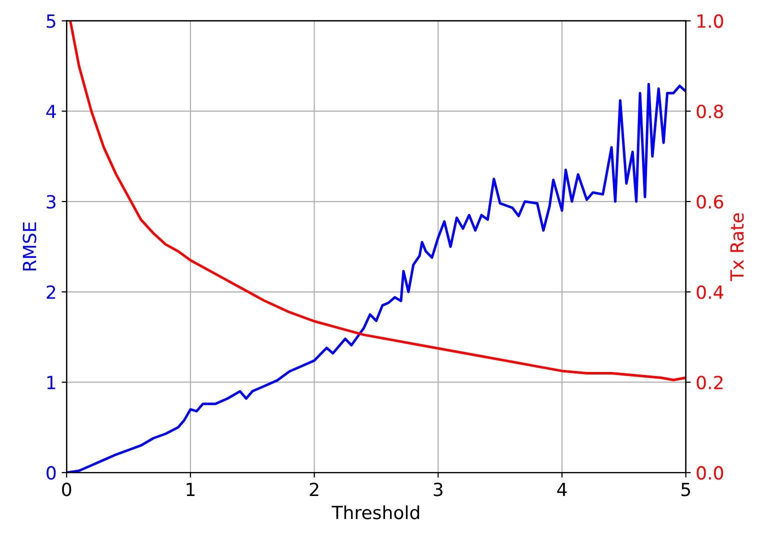  What do you see at coordinates (737, 247) in the screenshot?
I see `y2-axis-title: Tx Rate` at bounding box center [737, 247].